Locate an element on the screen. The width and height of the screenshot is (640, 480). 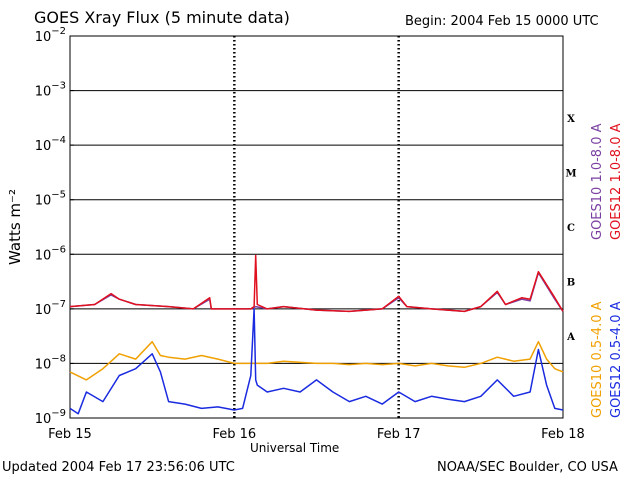
flare-class-b: B is located at coordinates (571, 283).